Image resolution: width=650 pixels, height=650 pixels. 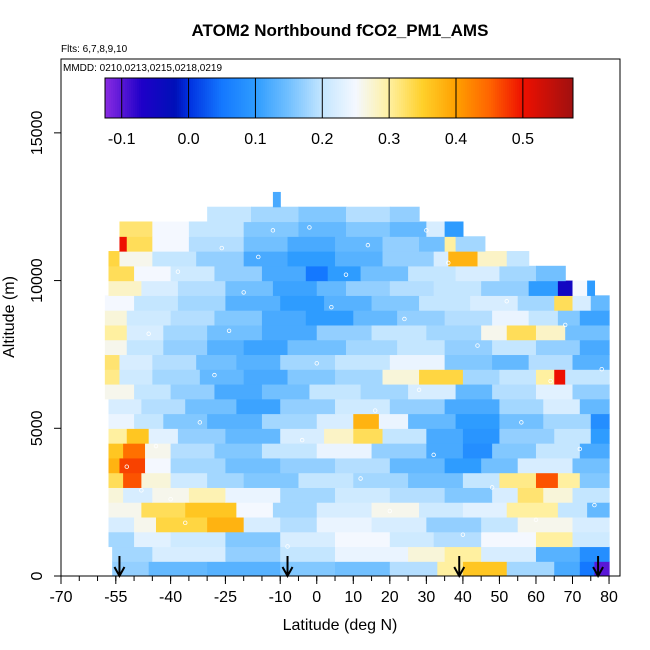 What do you see at coordinates (225, 597) in the screenshot?
I see `x-tick-label: -25` at bounding box center [225, 597].